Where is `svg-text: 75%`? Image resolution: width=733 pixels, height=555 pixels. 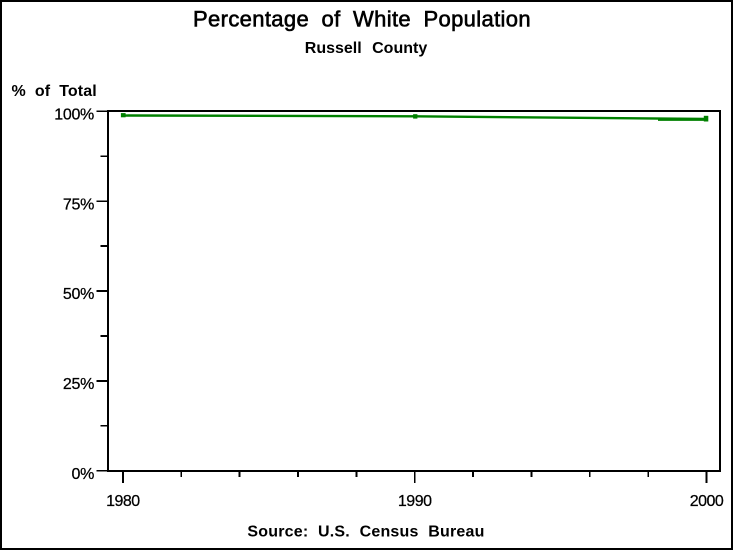 svg-text: 75% is located at coordinates (78, 204).